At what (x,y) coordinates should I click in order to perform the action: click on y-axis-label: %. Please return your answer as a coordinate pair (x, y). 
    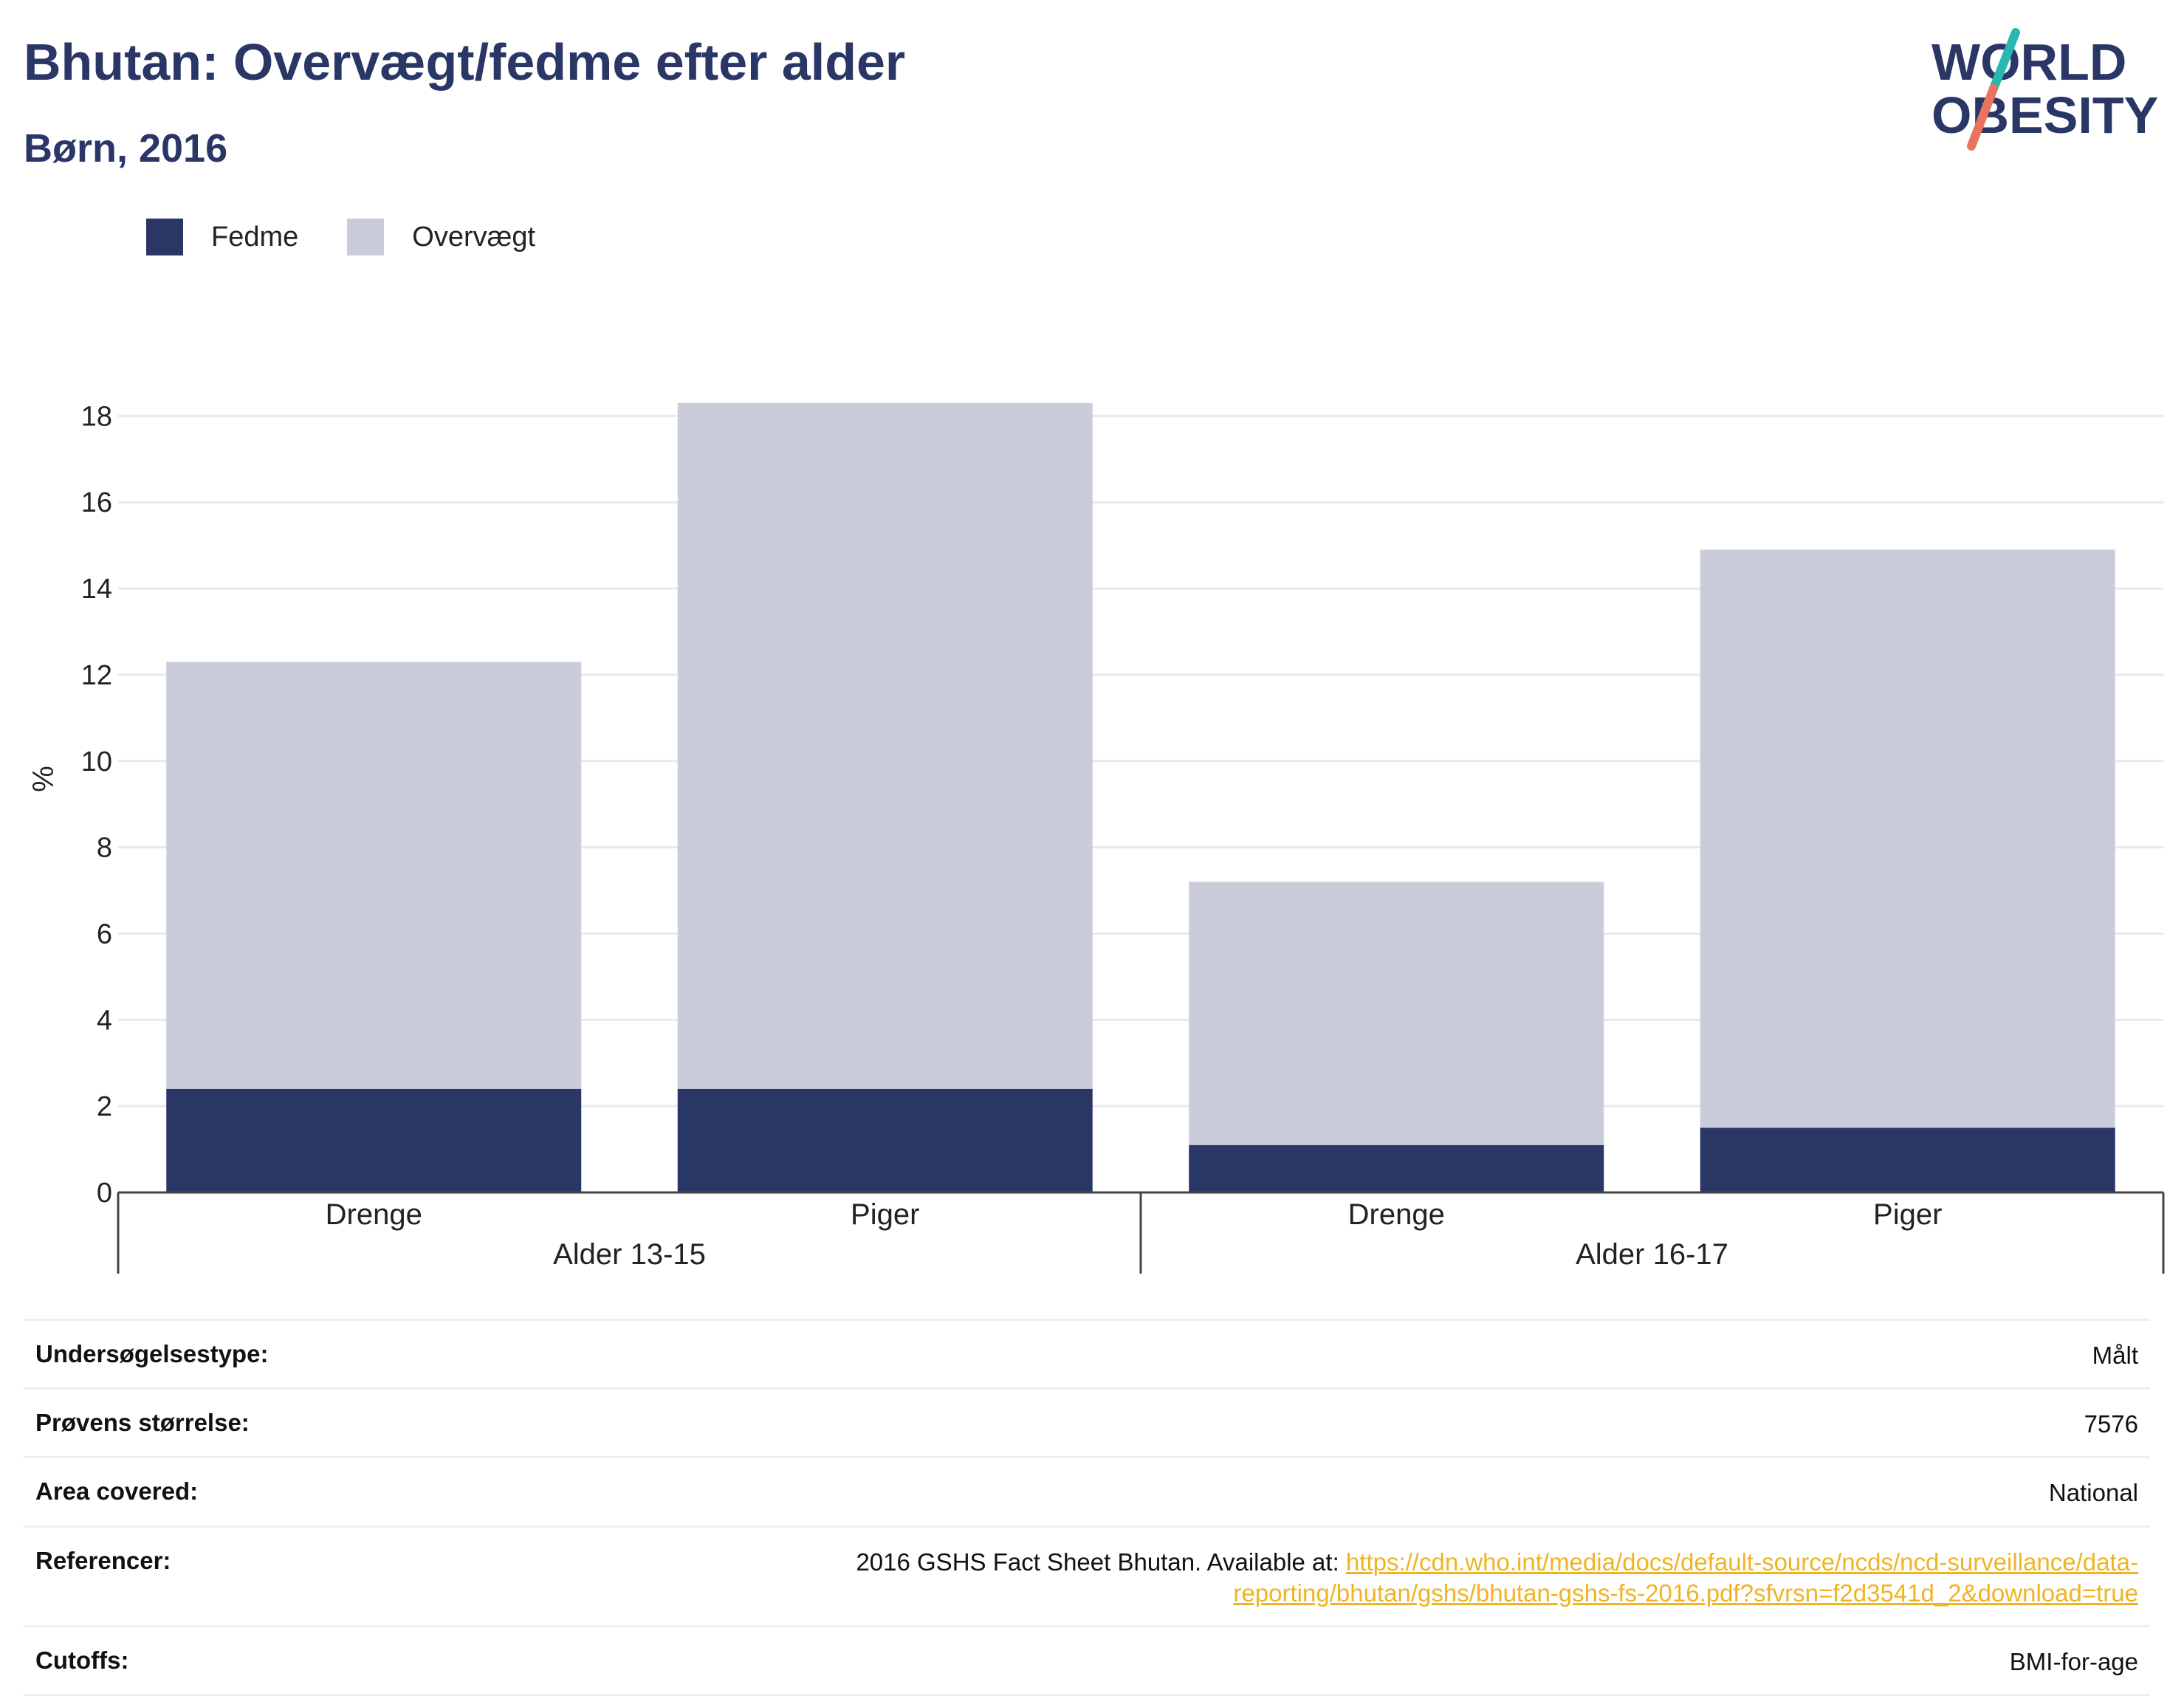
    Looking at the image, I should click on (44, 779).